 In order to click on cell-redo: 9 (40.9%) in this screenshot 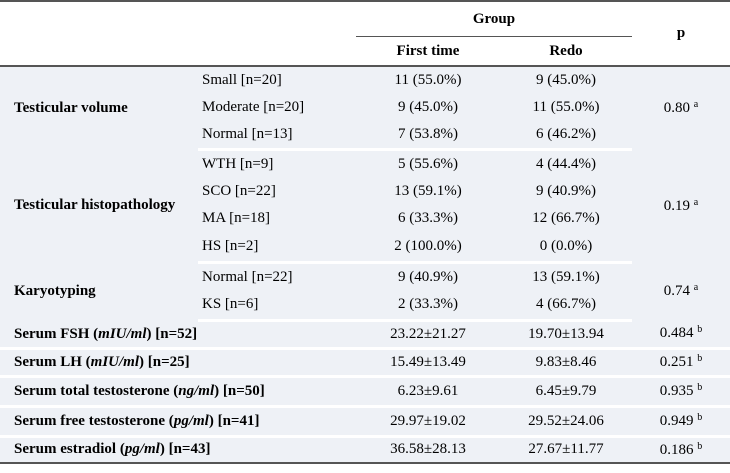, I will do `click(566, 191)`.